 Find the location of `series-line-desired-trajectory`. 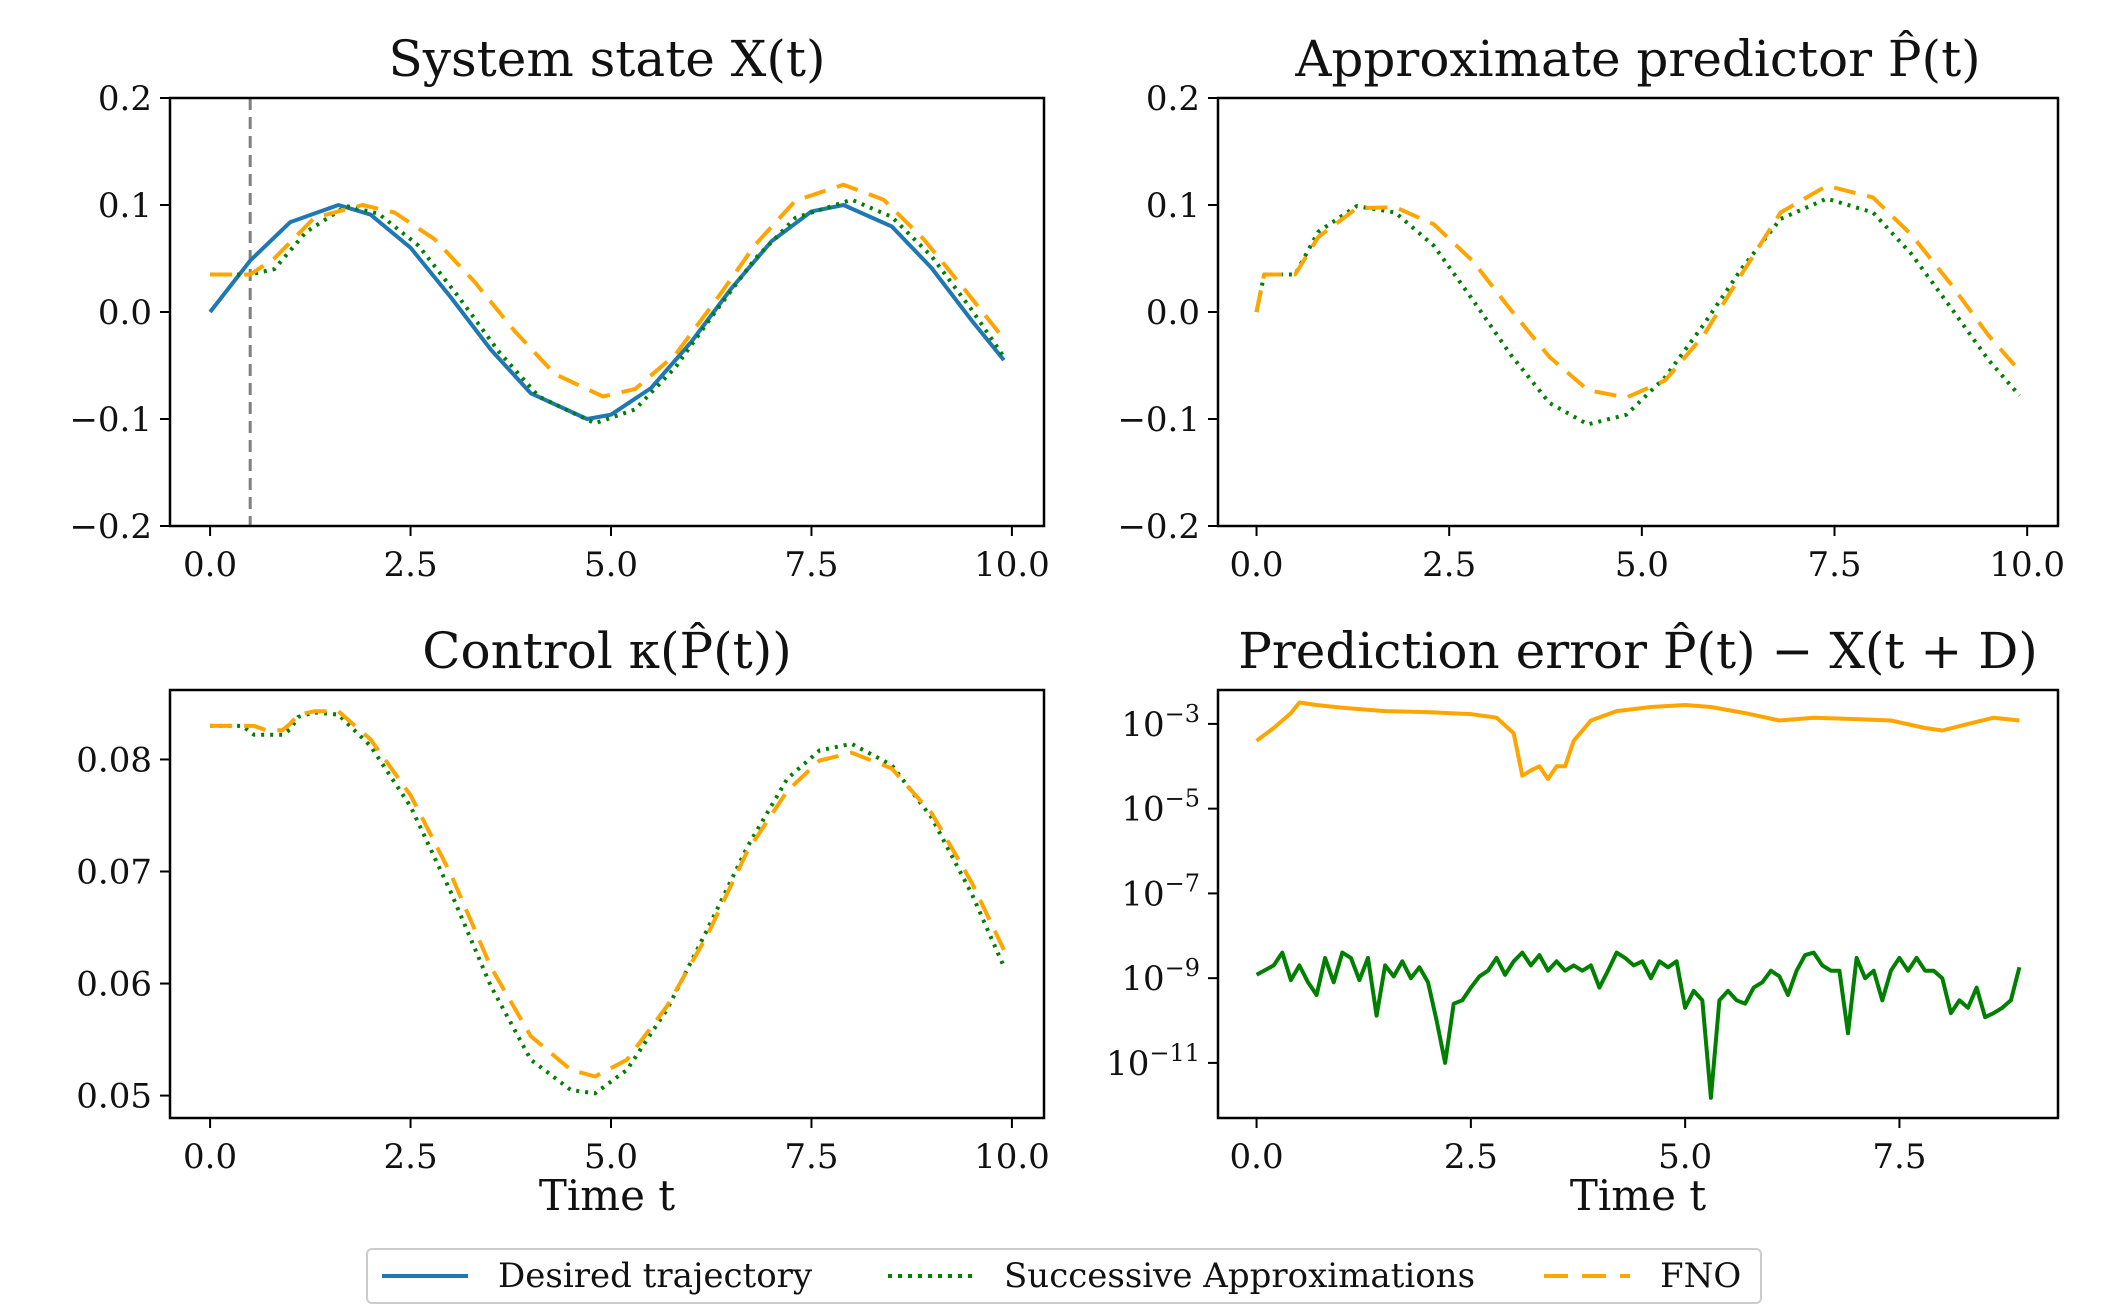

series-line-desired-trajectory is located at coordinates (607, 312).